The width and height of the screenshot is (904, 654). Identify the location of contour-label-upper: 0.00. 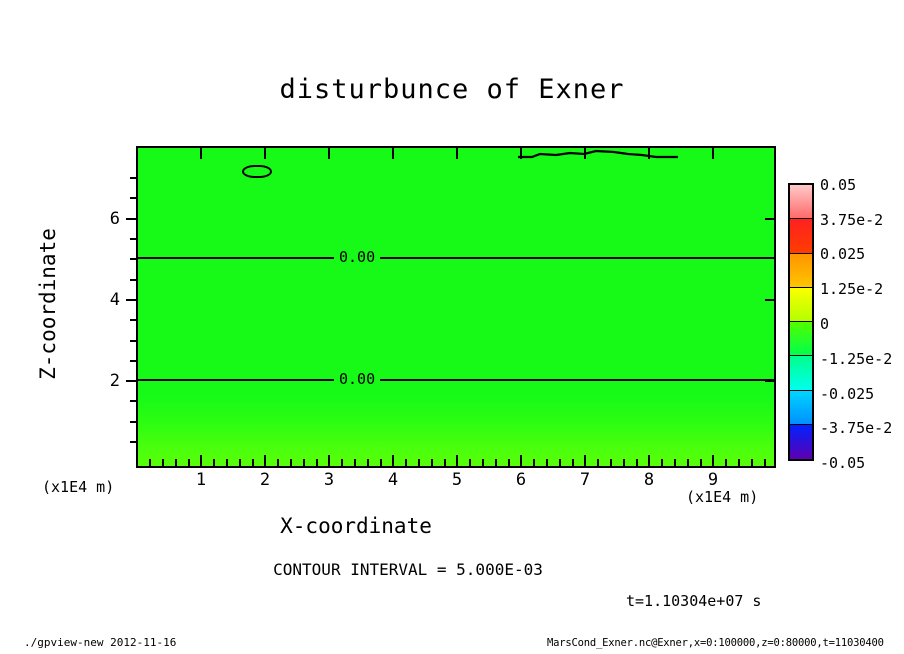
(357, 257).